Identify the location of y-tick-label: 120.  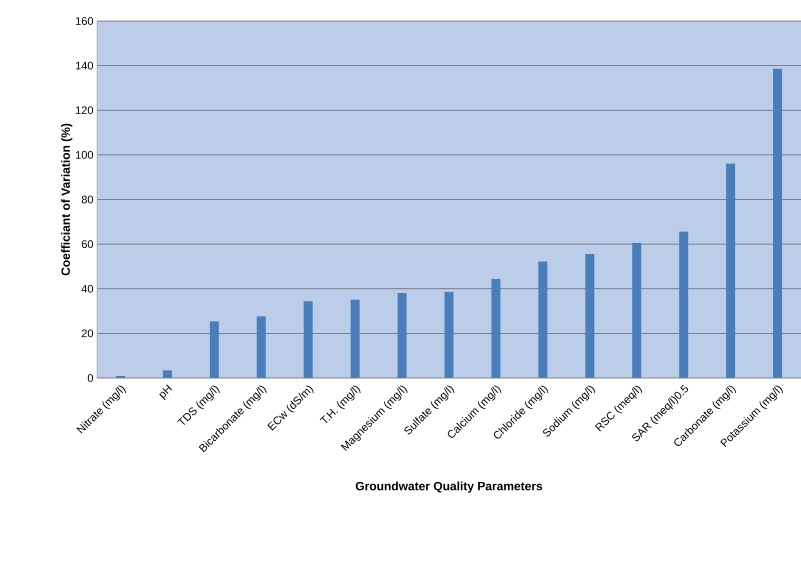
(85, 110).